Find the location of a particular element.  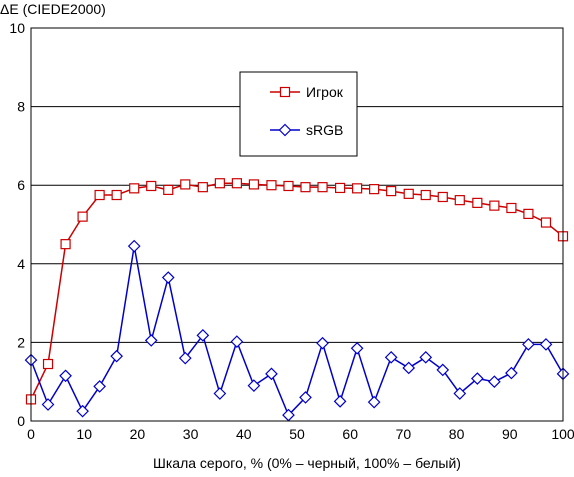

x-tick-label: 40 is located at coordinates (244, 434).